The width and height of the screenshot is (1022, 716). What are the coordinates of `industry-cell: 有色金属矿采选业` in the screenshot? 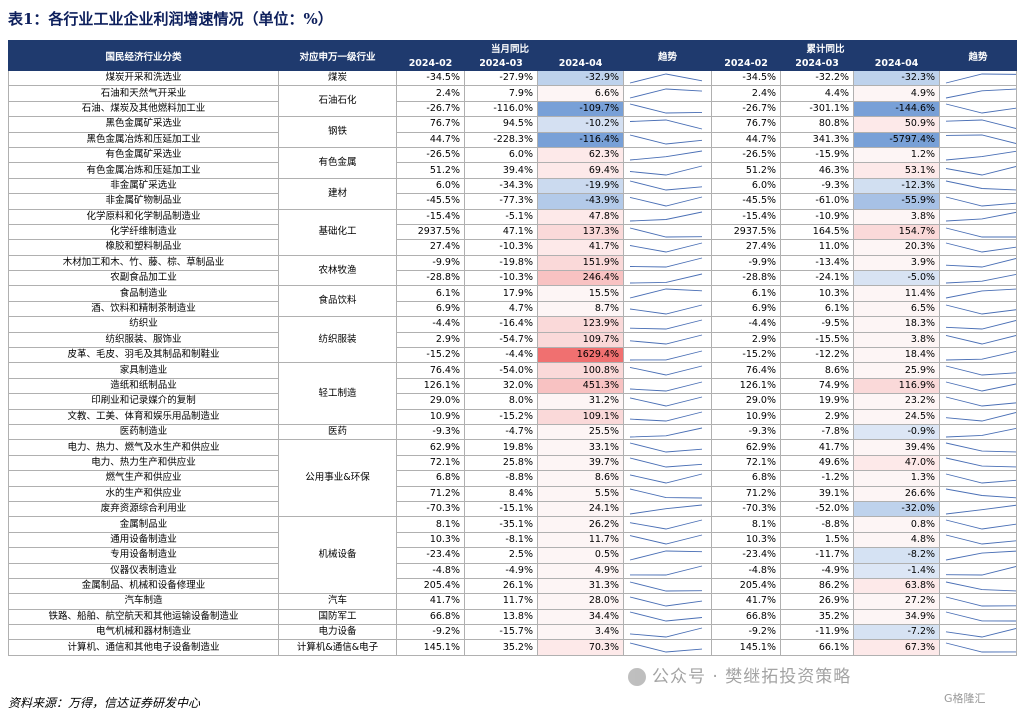 It's located at (143, 155).